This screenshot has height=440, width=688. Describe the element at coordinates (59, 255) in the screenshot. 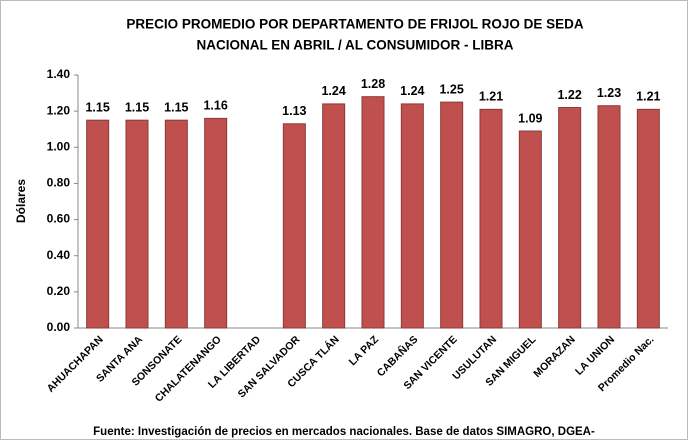

I see `y-tick-label: 0.40` at that location.